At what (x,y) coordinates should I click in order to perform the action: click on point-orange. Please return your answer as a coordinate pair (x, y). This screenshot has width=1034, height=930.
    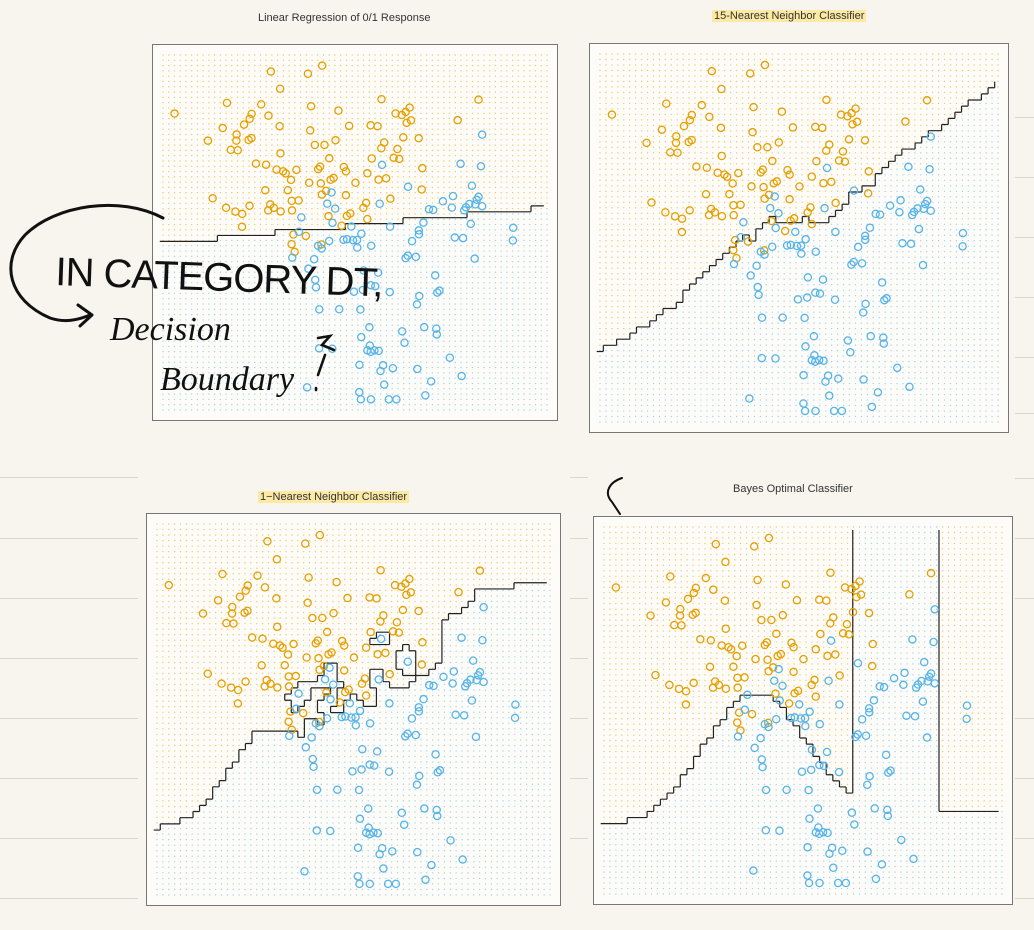
    Looking at the image, I should click on (384, 142).